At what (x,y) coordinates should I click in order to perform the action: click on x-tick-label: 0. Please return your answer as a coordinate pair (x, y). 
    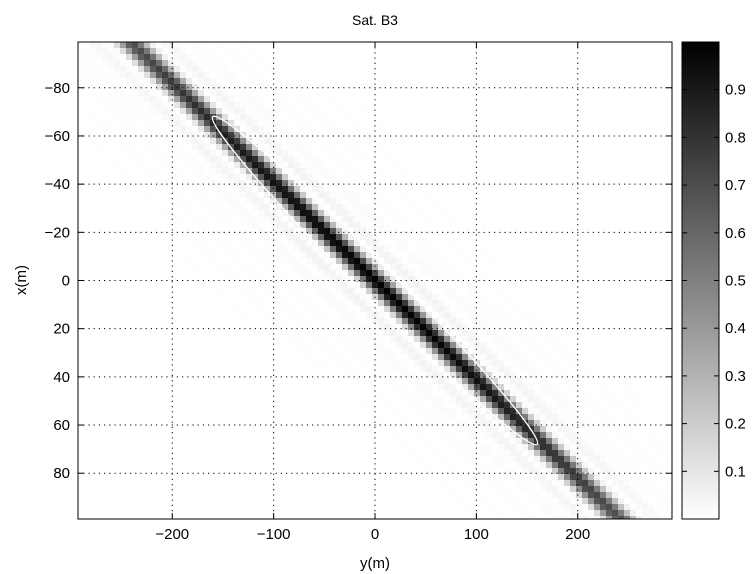
    Looking at the image, I should click on (375, 534).